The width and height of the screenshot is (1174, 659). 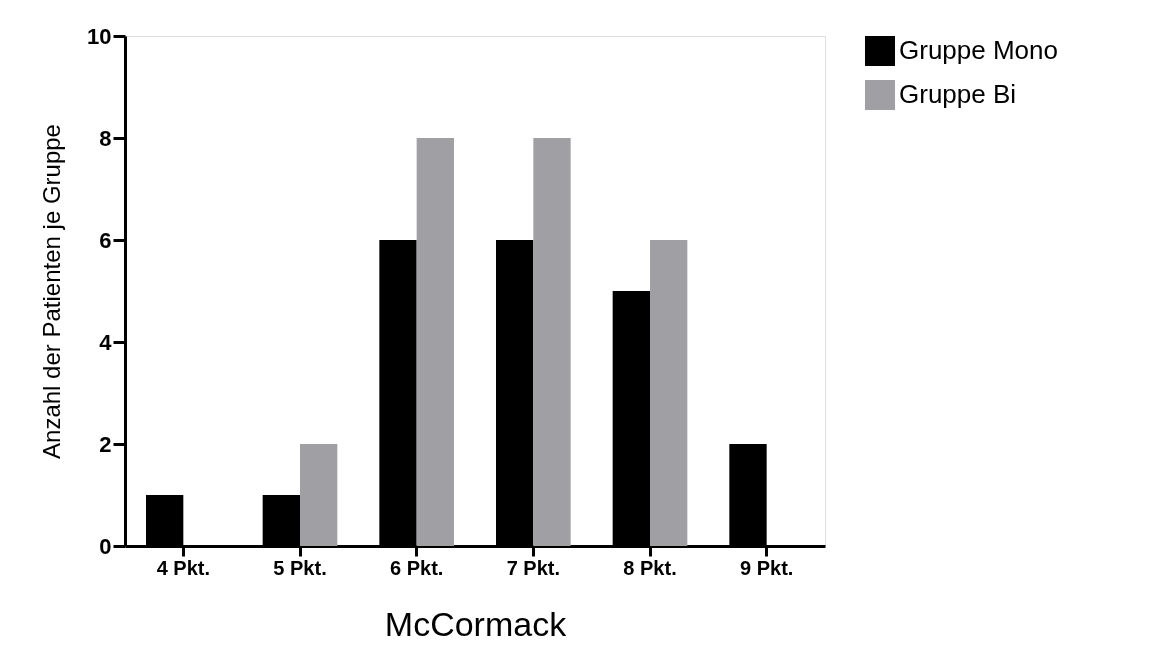 I want to click on y-tick-label: 8, so click(x=105, y=138).